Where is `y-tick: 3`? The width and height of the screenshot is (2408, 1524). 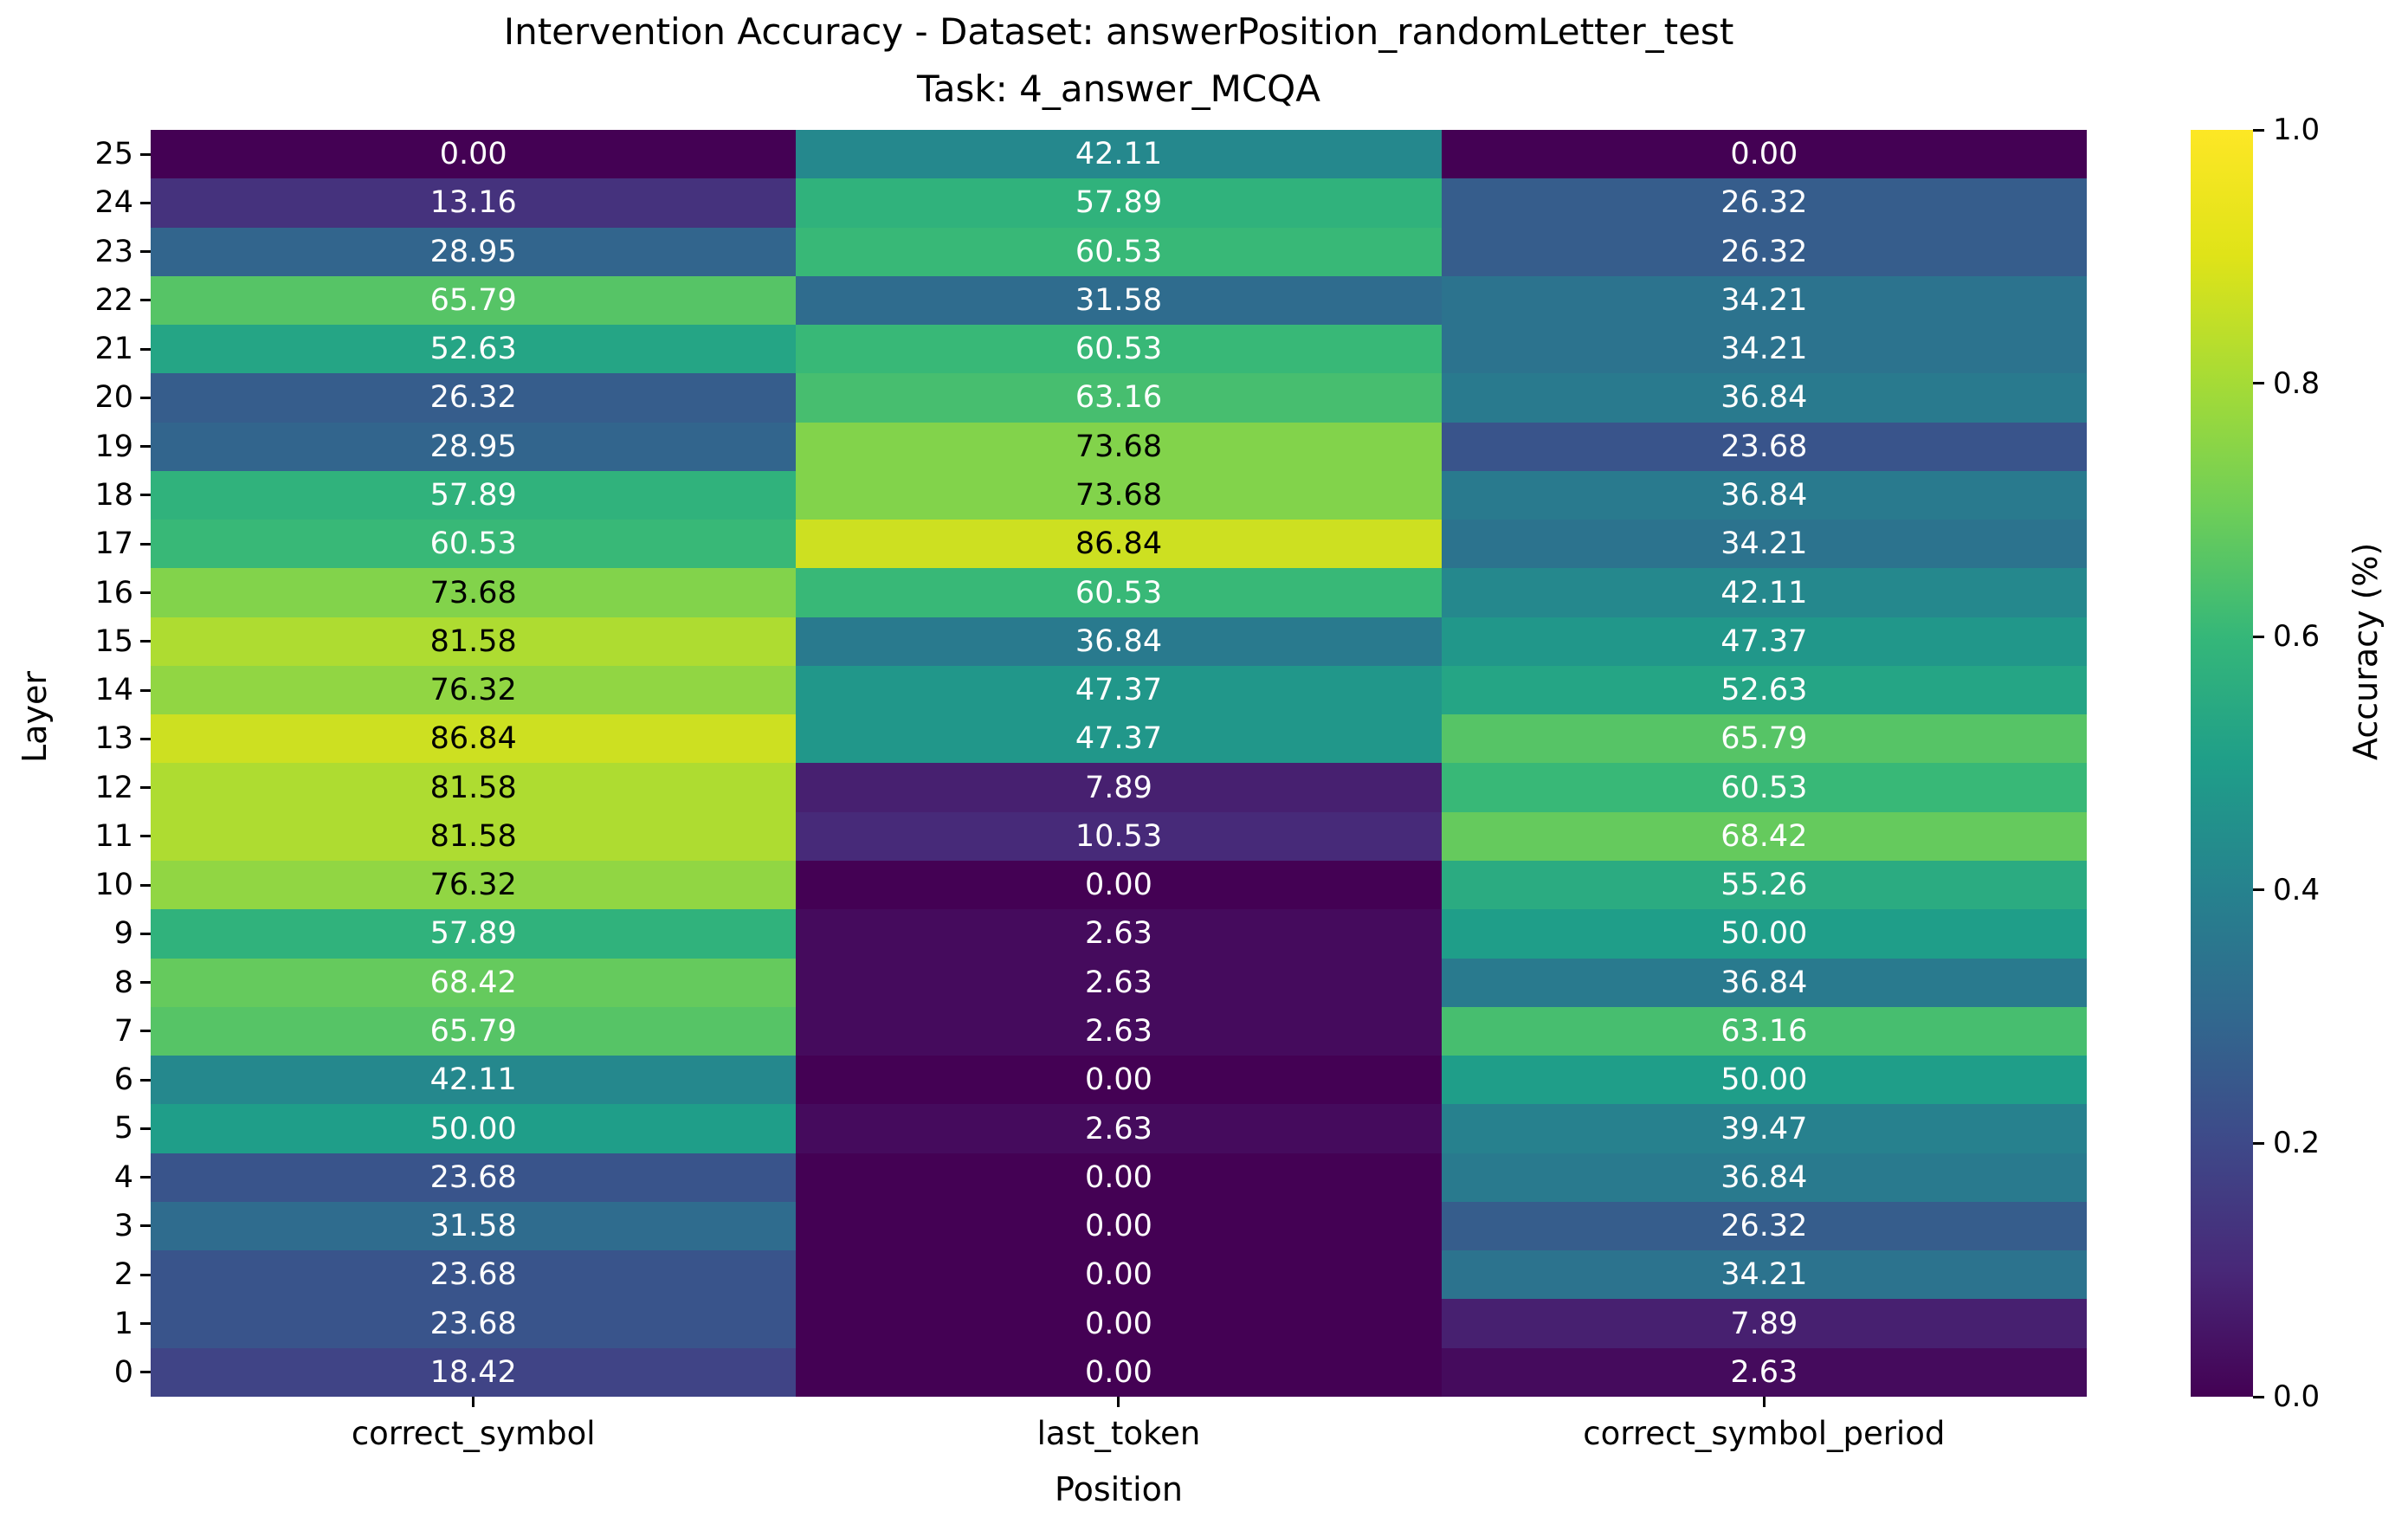
y-tick: 3 is located at coordinates (76, 1226).